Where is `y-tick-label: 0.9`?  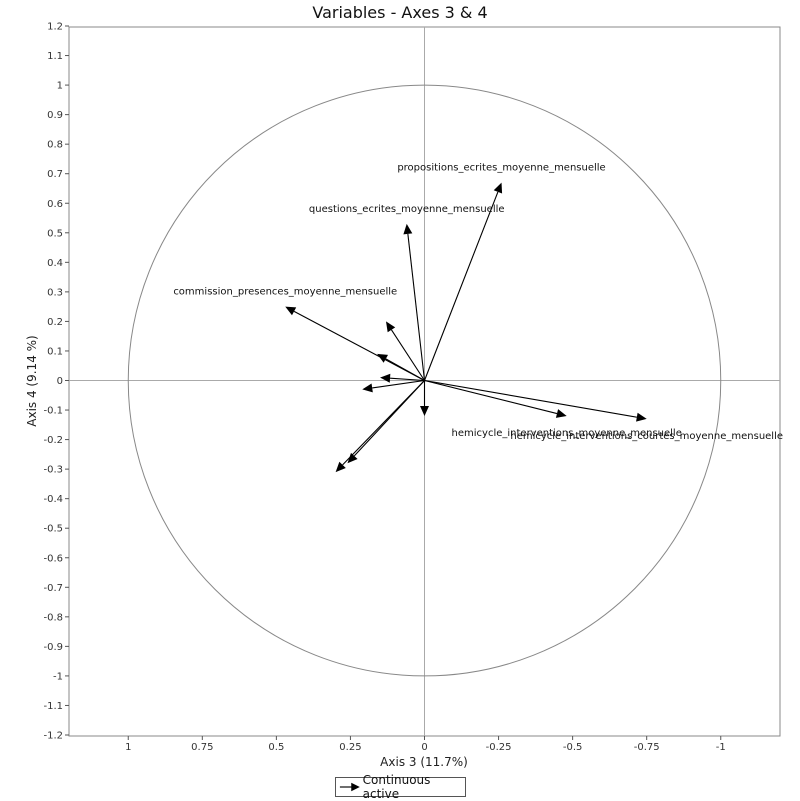 y-tick-label: 0.9 is located at coordinates (55, 115).